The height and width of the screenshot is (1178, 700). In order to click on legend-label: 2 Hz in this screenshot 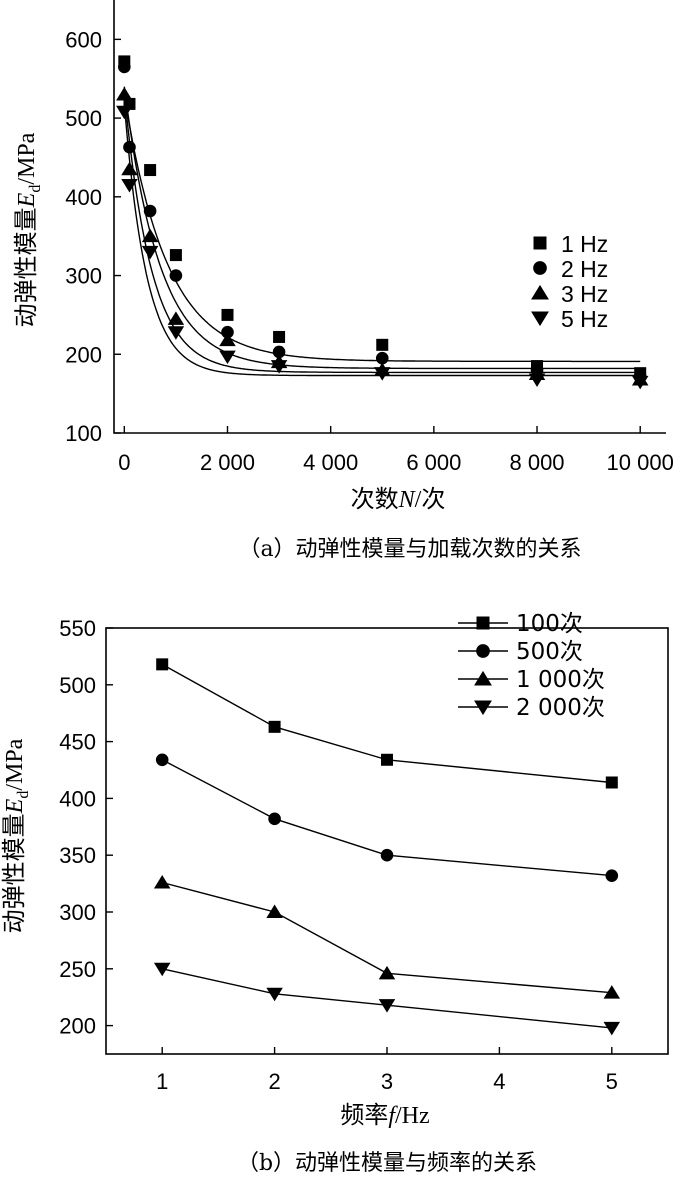, I will do `click(584, 269)`.